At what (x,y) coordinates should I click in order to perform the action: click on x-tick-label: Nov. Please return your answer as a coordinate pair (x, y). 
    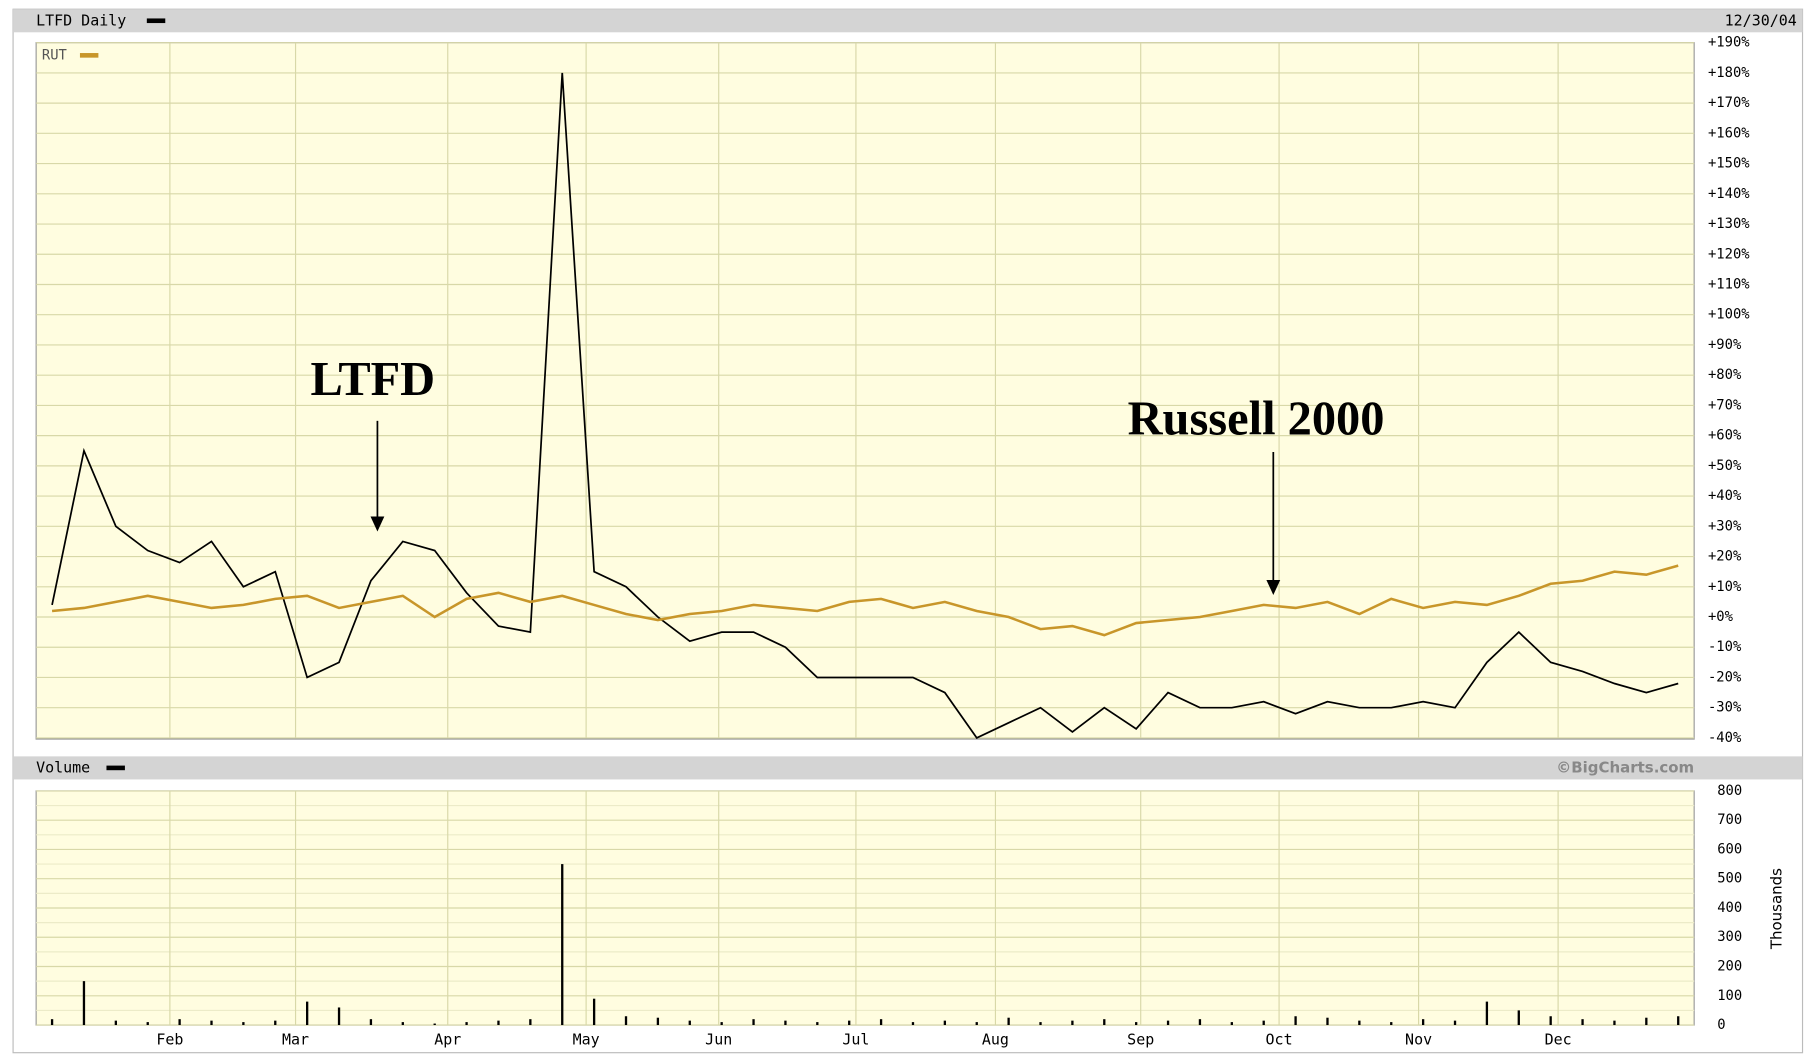
    Looking at the image, I should click on (1418, 1040).